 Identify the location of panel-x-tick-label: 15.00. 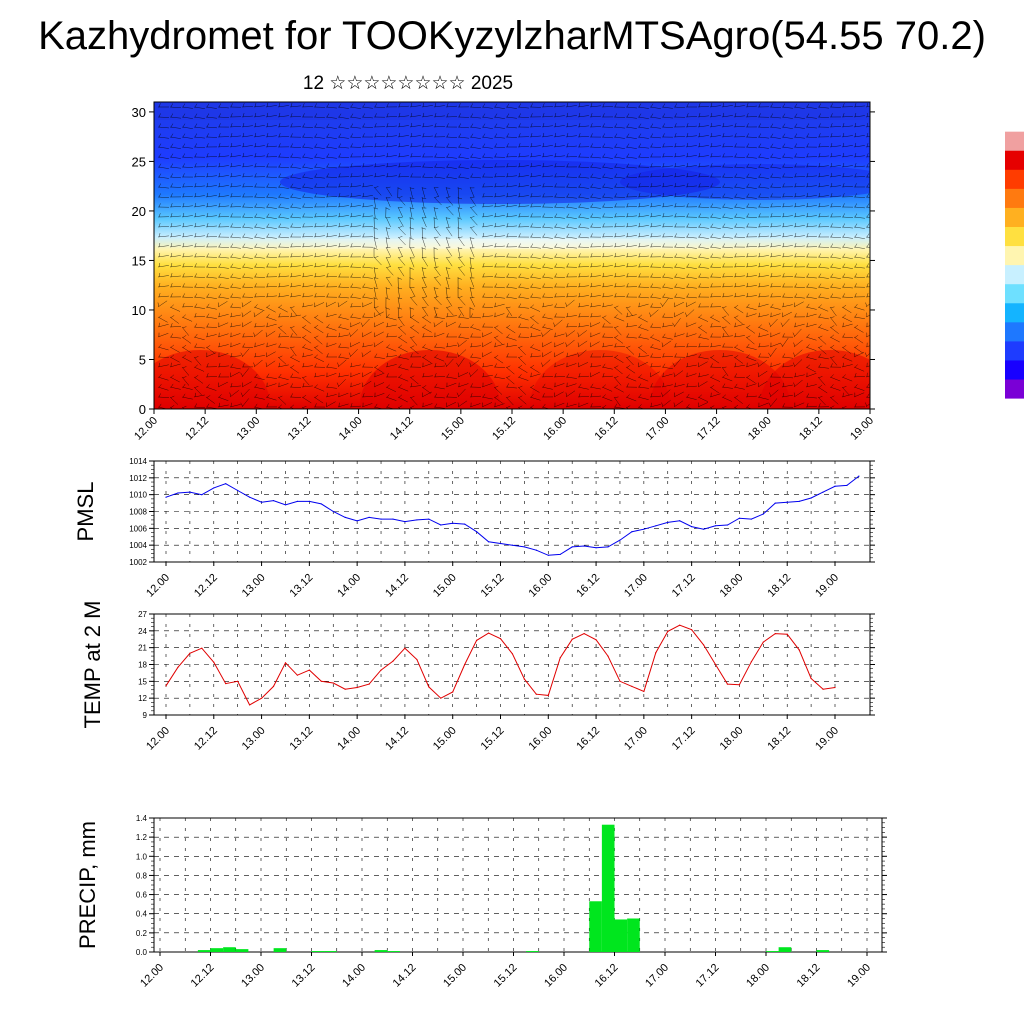
(445, 586).